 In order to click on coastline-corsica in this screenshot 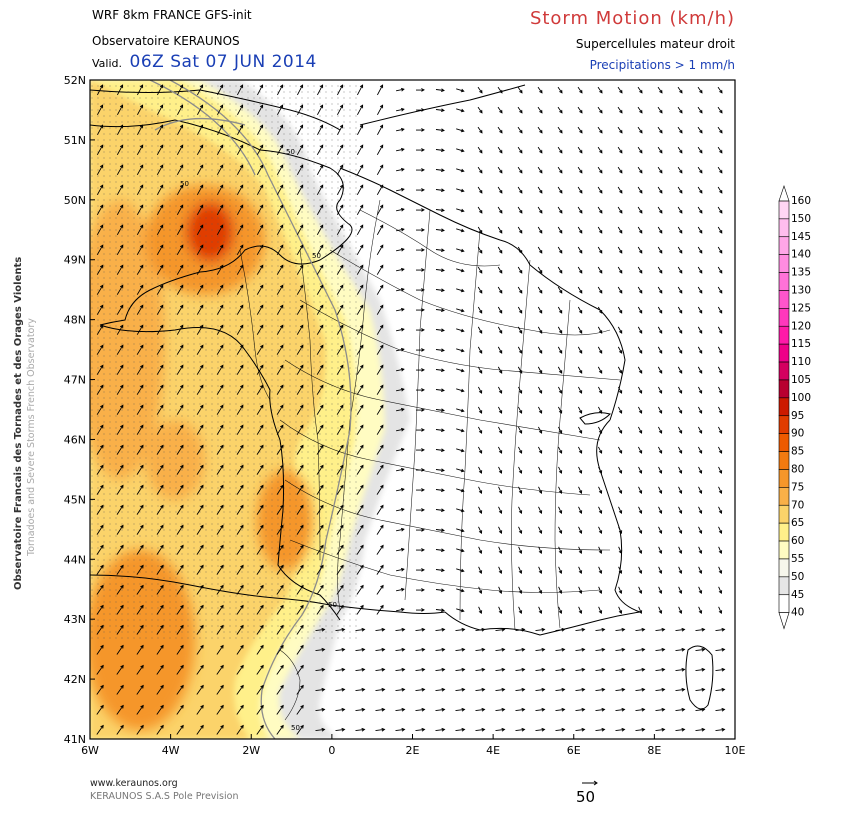, I will do `click(699, 677)`.